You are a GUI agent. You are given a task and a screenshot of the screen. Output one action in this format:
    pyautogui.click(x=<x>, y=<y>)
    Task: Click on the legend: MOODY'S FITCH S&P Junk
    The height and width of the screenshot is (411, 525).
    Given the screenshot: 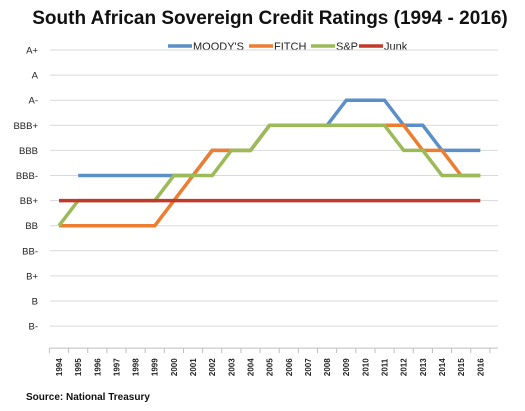 What is the action you would take?
    pyautogui.click(x=288, y=47)
    